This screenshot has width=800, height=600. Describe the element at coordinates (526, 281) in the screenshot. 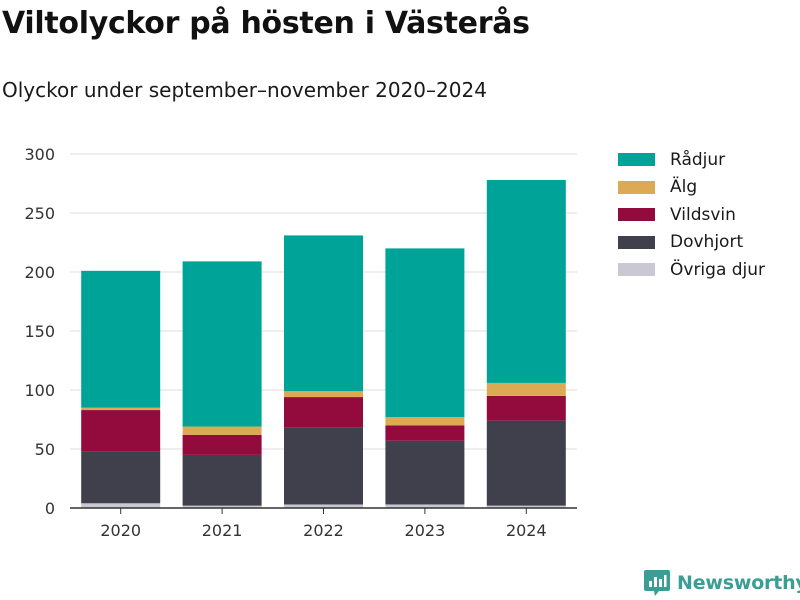

I see `bar-2024-rådjur` at that location.